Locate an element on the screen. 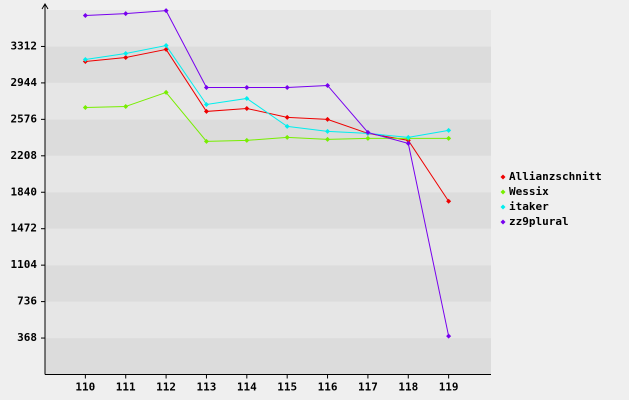 This screenshot has width=629, height=400. y-tick-label: 368 is located at coordinates (27, 337).